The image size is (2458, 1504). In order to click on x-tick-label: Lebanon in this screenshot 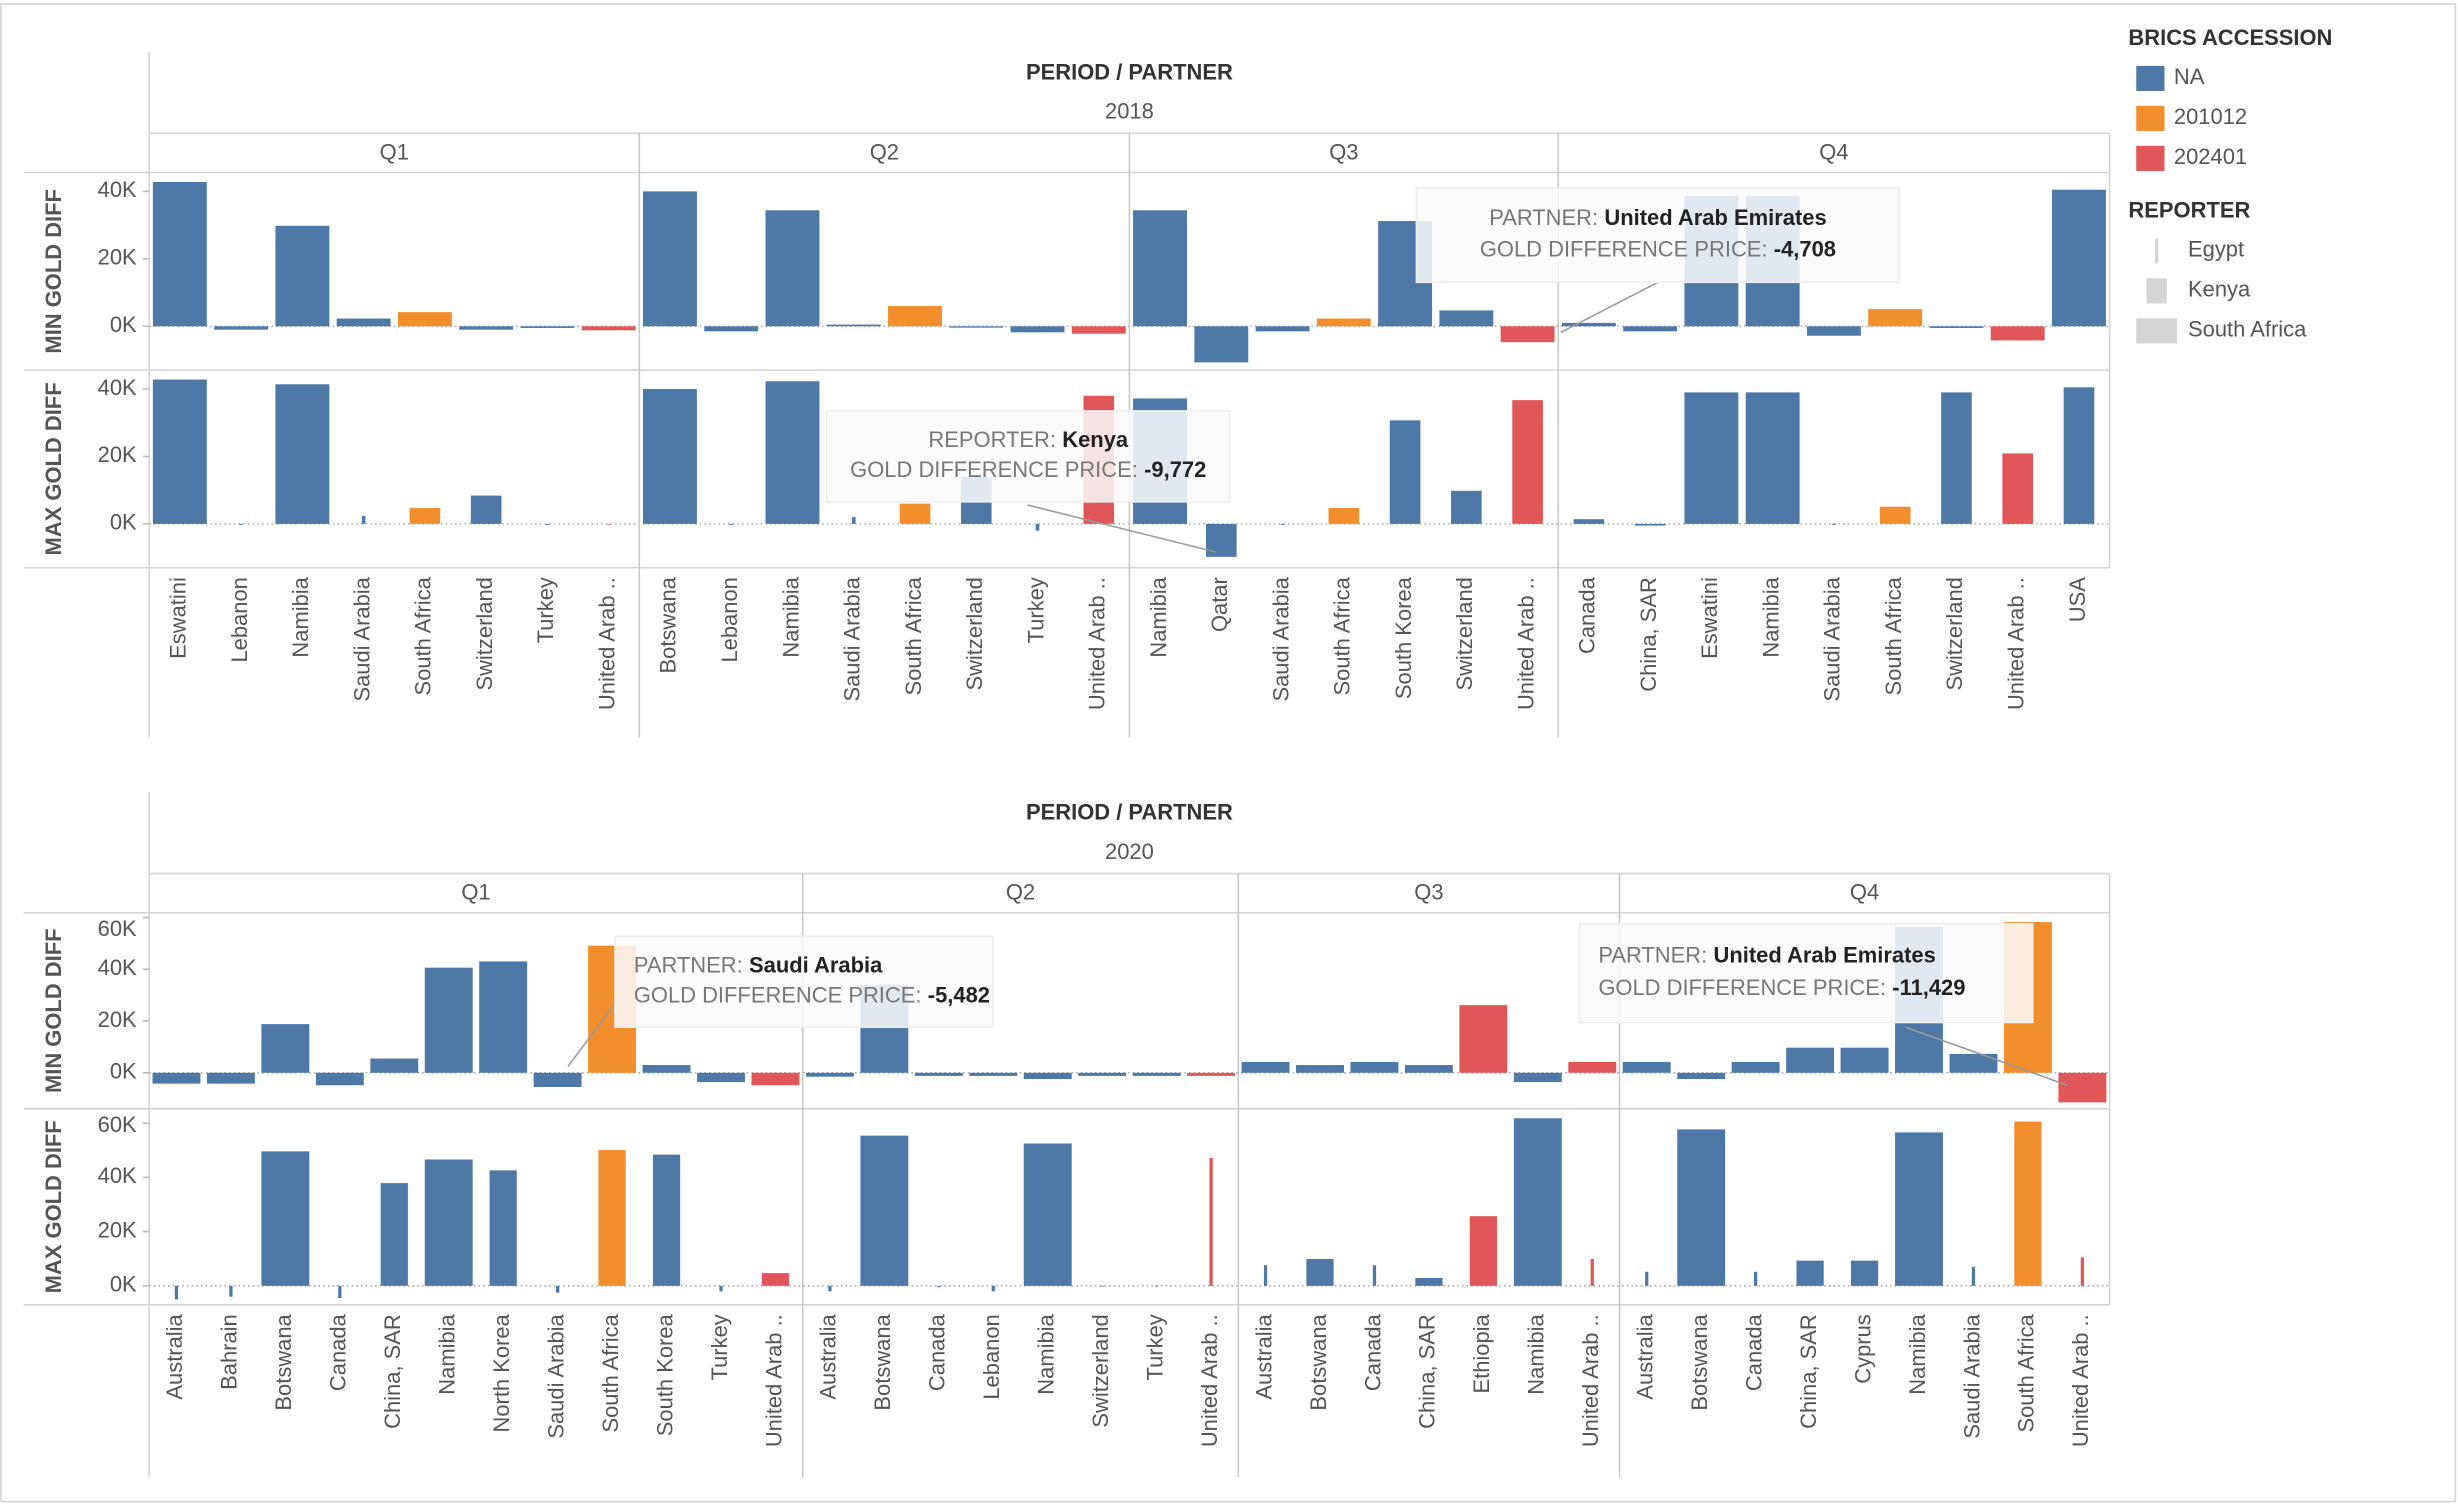, I will do `click(991, 1356)`.